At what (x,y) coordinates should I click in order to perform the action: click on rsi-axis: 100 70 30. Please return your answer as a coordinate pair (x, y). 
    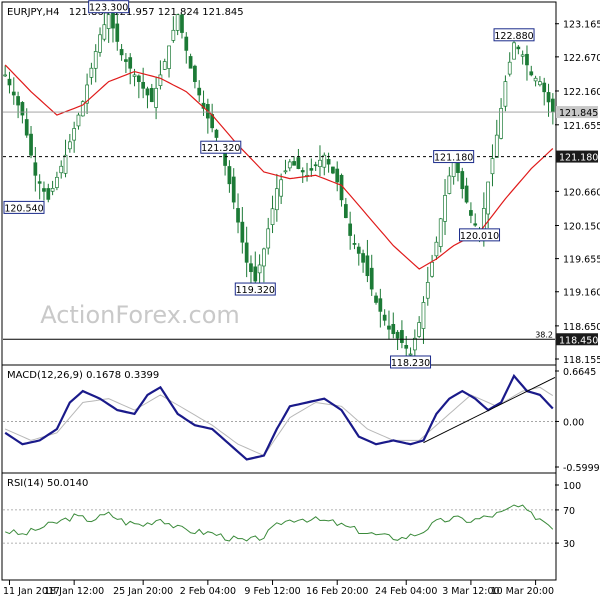
    Looking at the image, I should click on (568, 515).